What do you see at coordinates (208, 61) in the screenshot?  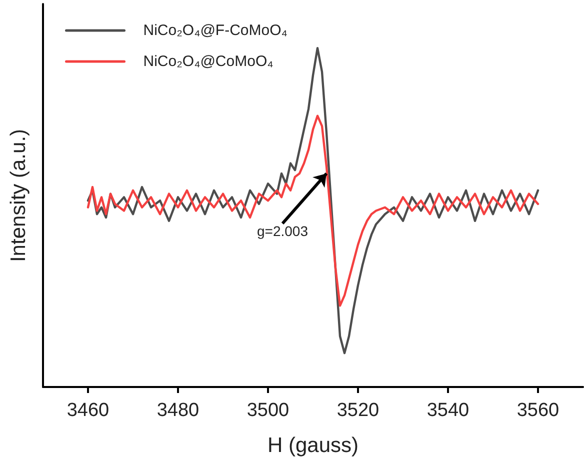 I see `legend-label: NiCo₂O₄@CoMoO₄` at bounding box center [208, 61].